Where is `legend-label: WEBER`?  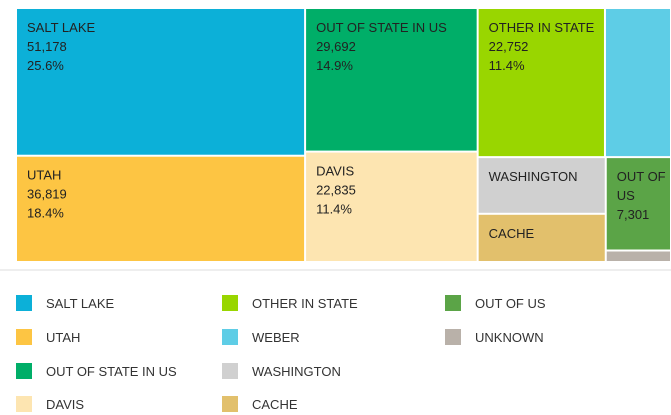 legend-label: WEBER is located at coordinates (276, 337).